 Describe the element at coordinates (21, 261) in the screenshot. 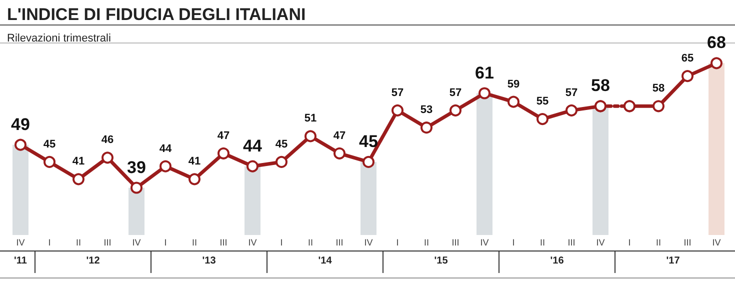

I see `text: '11` at that location.